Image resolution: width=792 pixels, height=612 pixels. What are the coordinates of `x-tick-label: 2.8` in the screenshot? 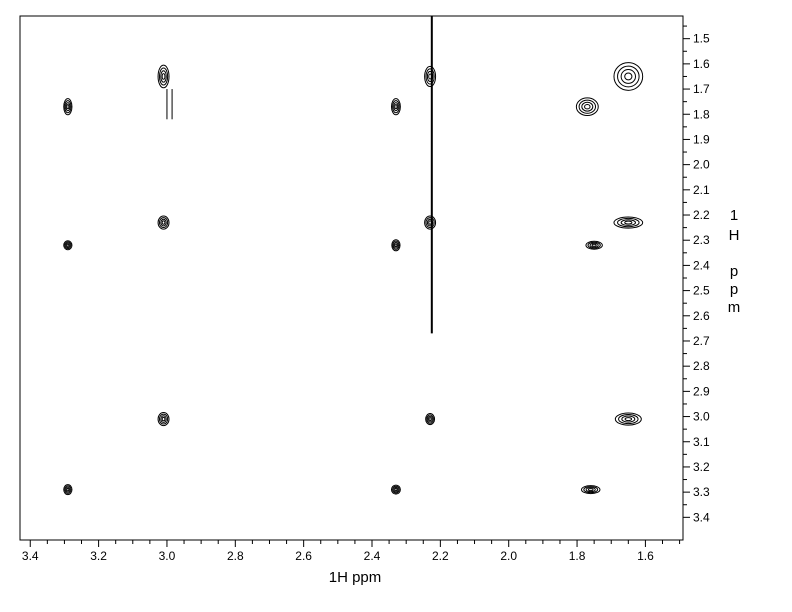 It's located at (235, 556).